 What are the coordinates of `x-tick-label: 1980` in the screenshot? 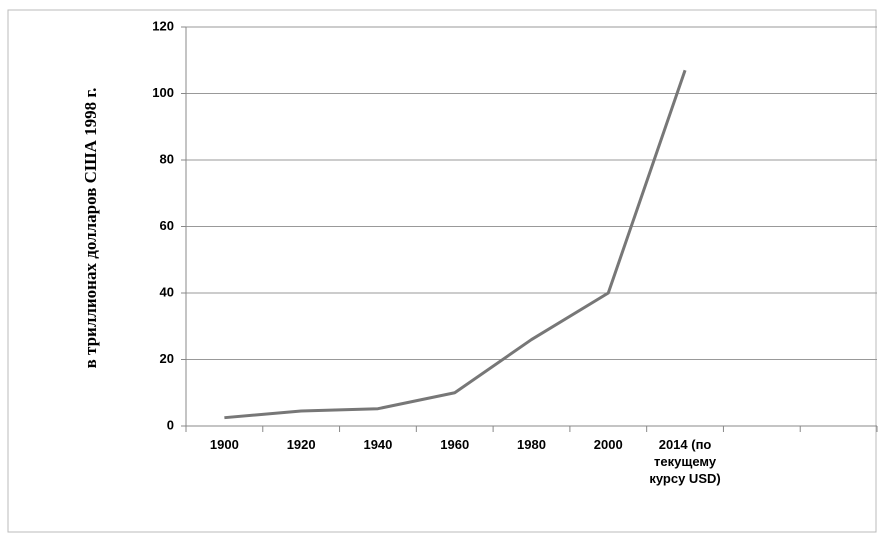 It's located at (531, 444).